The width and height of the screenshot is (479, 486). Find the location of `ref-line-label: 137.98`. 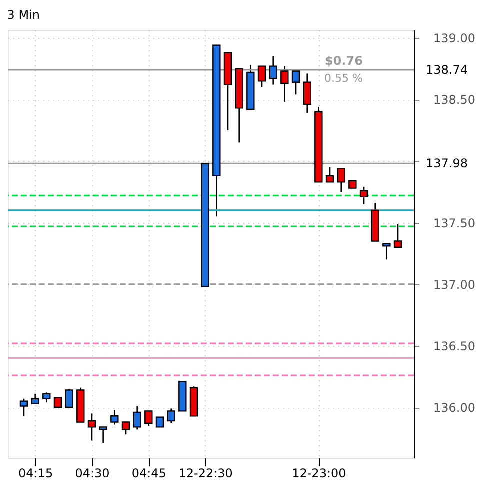

ref-line-label: 137.98 is located at coordinates (447, 163).